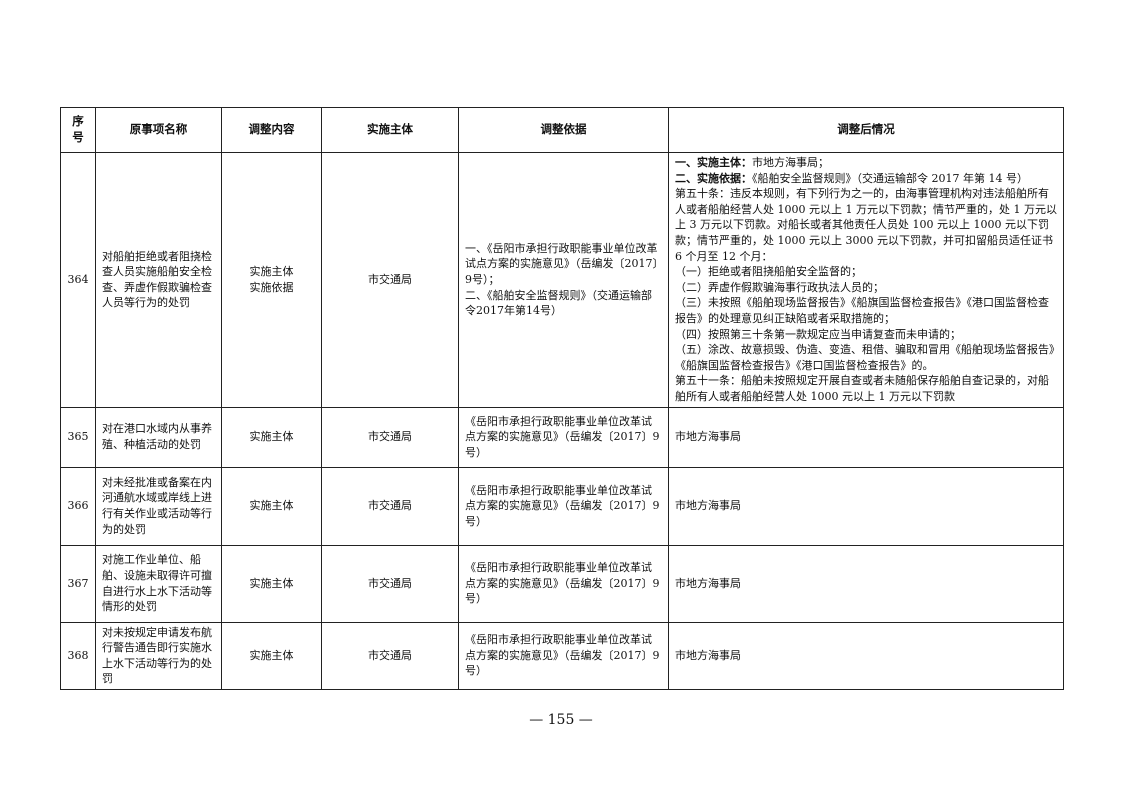 This screenshot has width=1122, height=793. I want to click on header-result: 调整后情况, so click(866, 130).